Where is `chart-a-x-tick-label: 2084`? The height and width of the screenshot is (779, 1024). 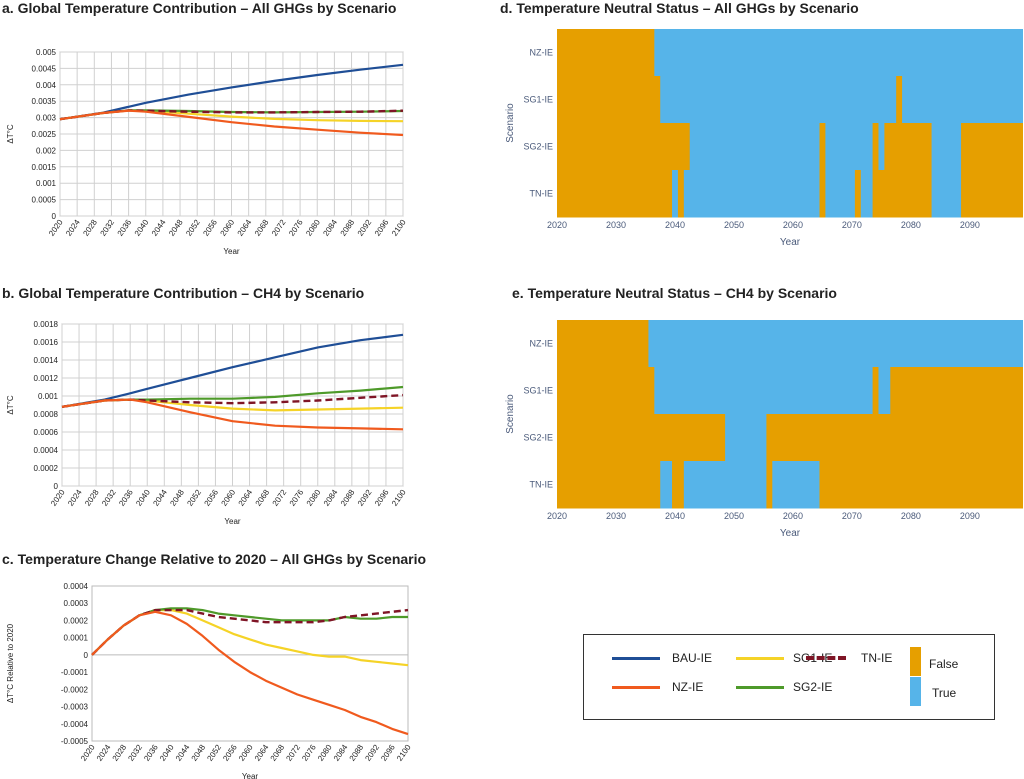
chart-a-x-tick-label: 2084 is located at coordinates (330, 228).